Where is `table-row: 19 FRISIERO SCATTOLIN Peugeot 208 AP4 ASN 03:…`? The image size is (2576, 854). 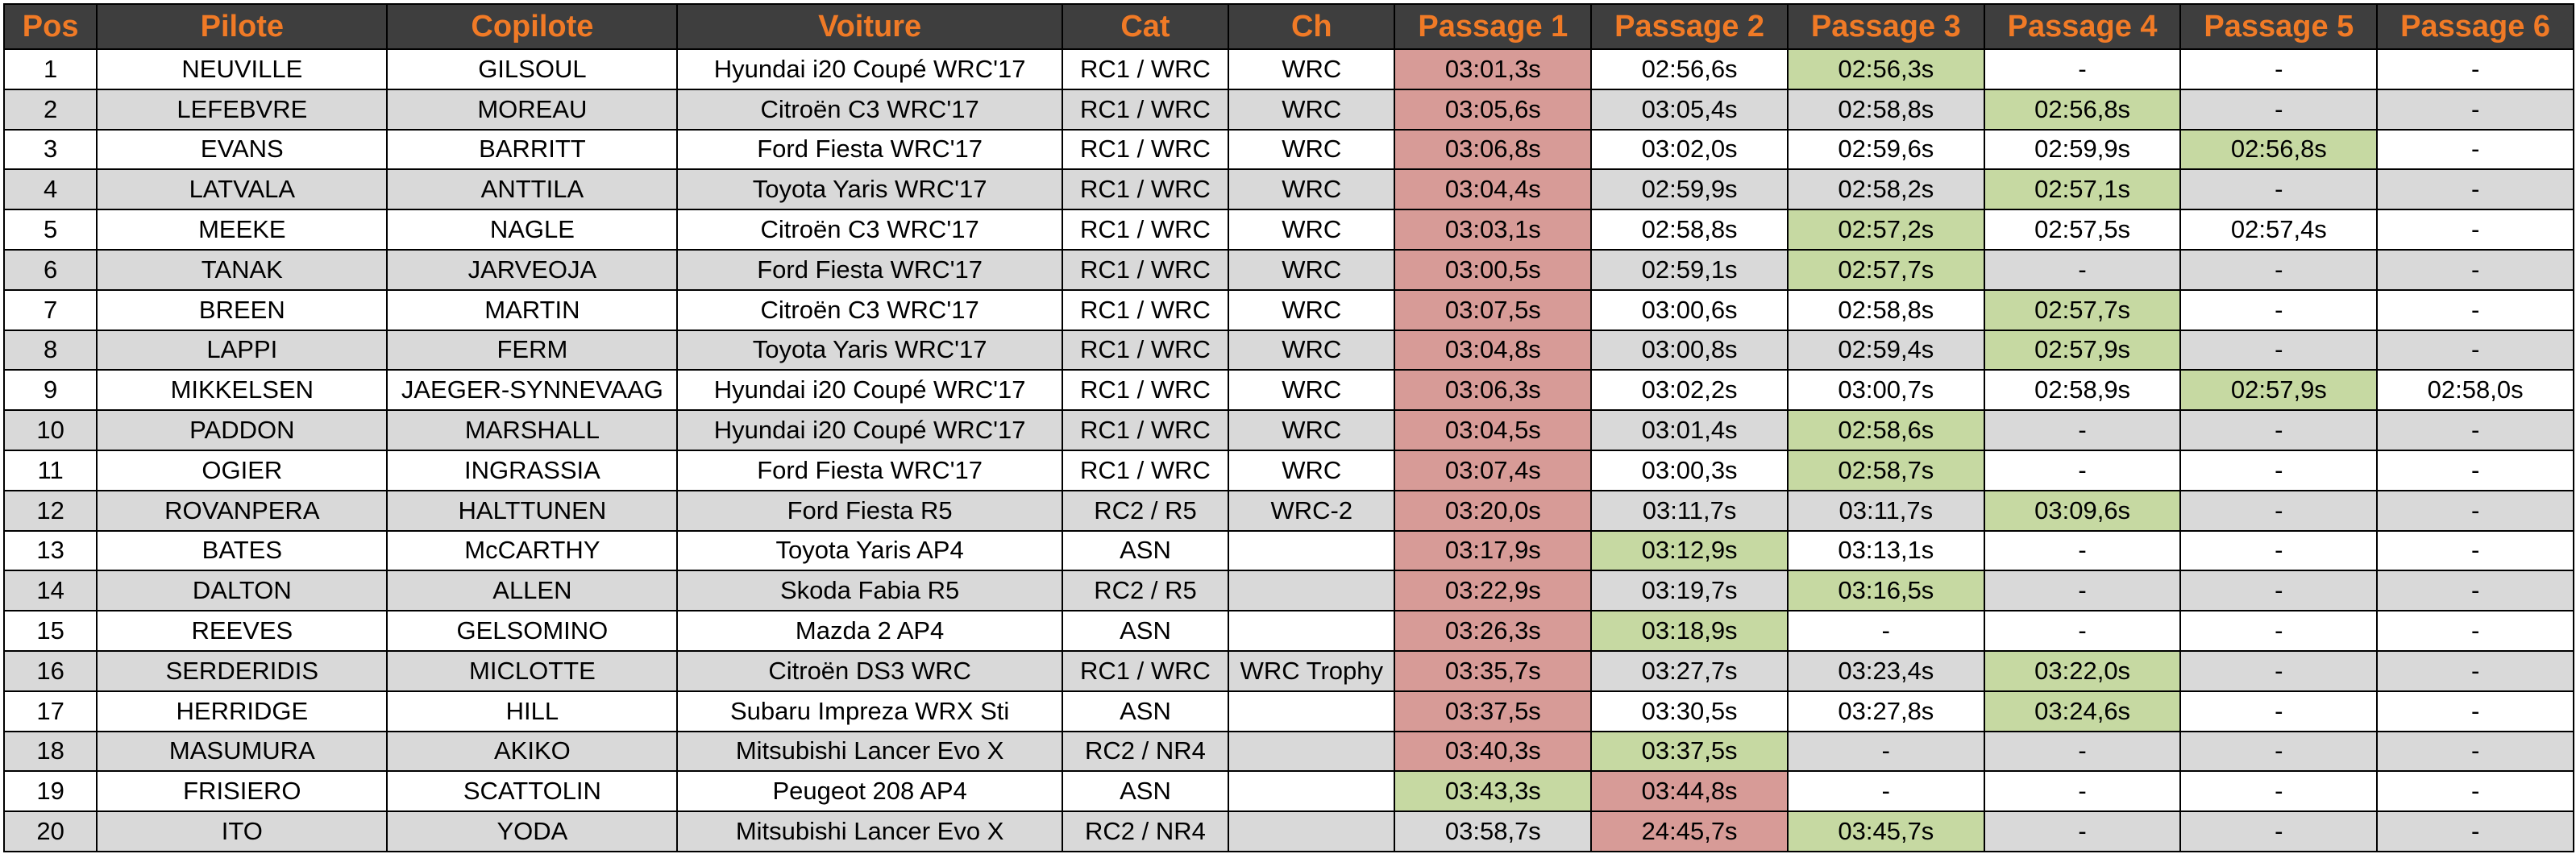 table-row: 19 FRISIERO SCATTOLIN Peugeot 208 AP4 ASN 03:… is located at coordinates (1288, 792).